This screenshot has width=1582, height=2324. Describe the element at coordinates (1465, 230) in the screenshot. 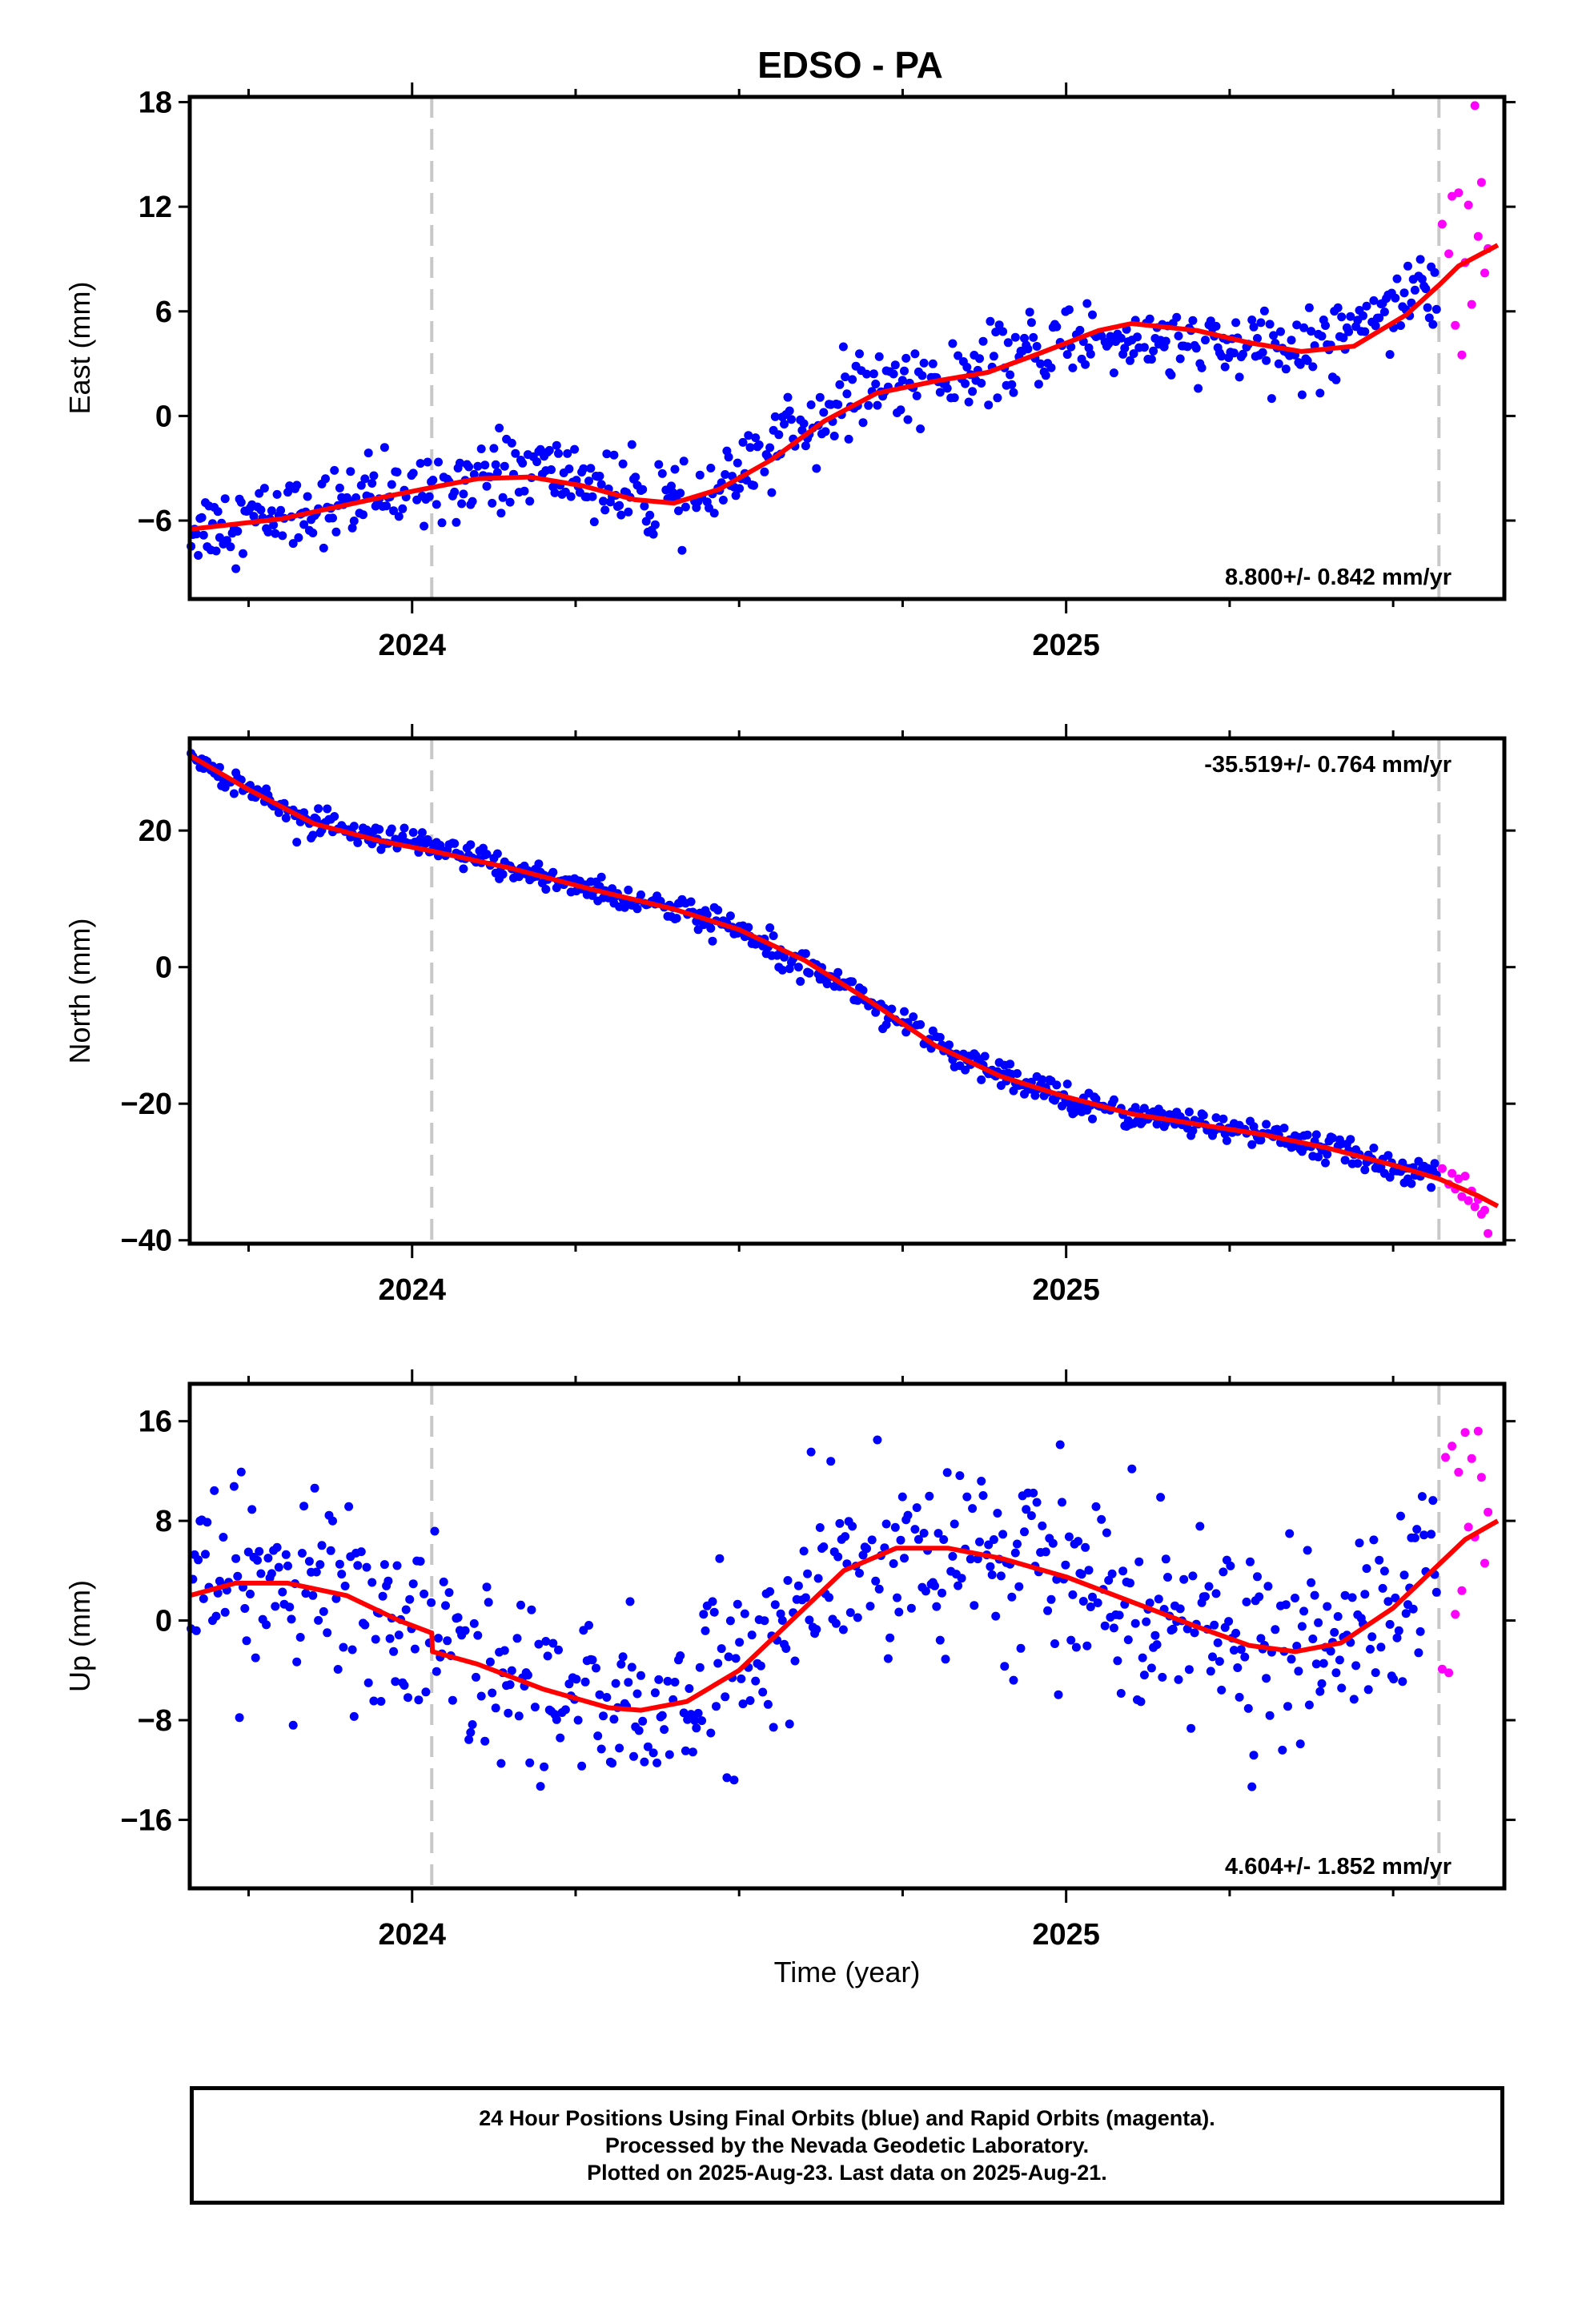

I see `rapid-points` at that location.